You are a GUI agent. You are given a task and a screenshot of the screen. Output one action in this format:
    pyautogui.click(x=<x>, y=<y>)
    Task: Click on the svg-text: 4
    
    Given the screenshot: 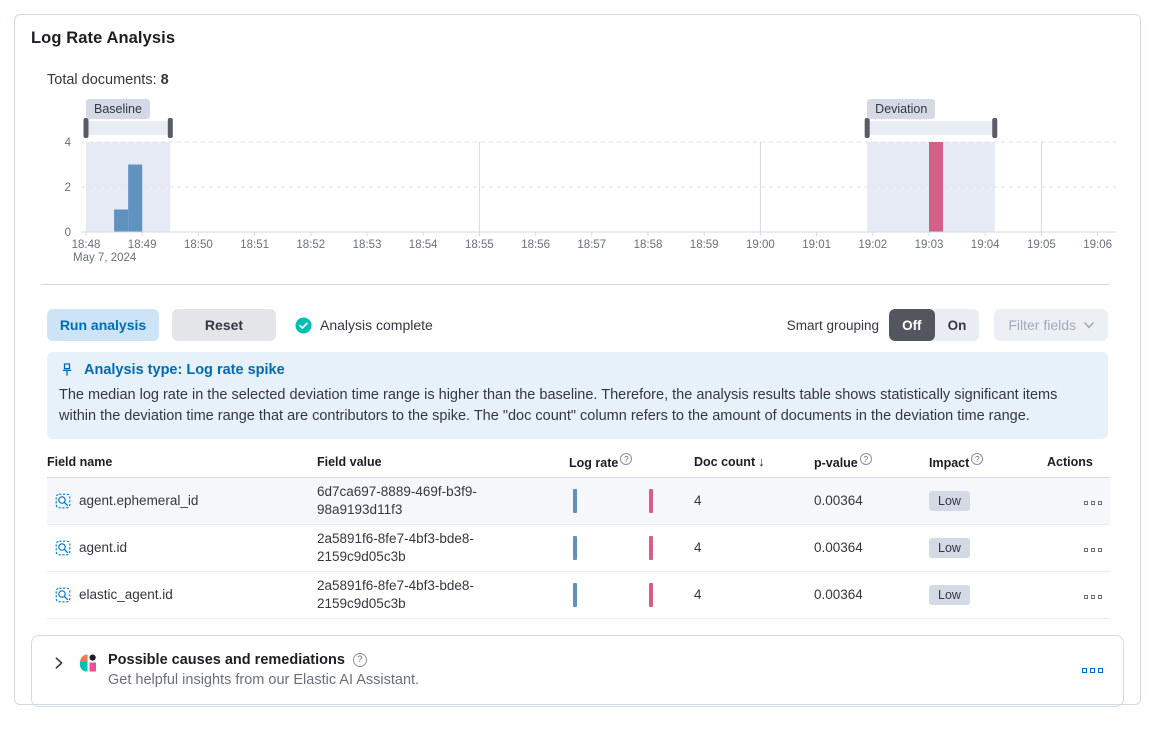 What is the action you would take?
    pyautogui.click(x=68, y=143)
    